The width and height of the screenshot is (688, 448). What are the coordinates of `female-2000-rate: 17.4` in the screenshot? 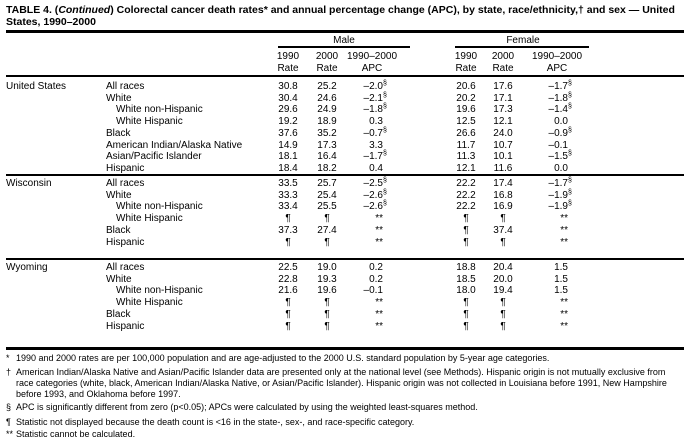 It's located at (503, 183).